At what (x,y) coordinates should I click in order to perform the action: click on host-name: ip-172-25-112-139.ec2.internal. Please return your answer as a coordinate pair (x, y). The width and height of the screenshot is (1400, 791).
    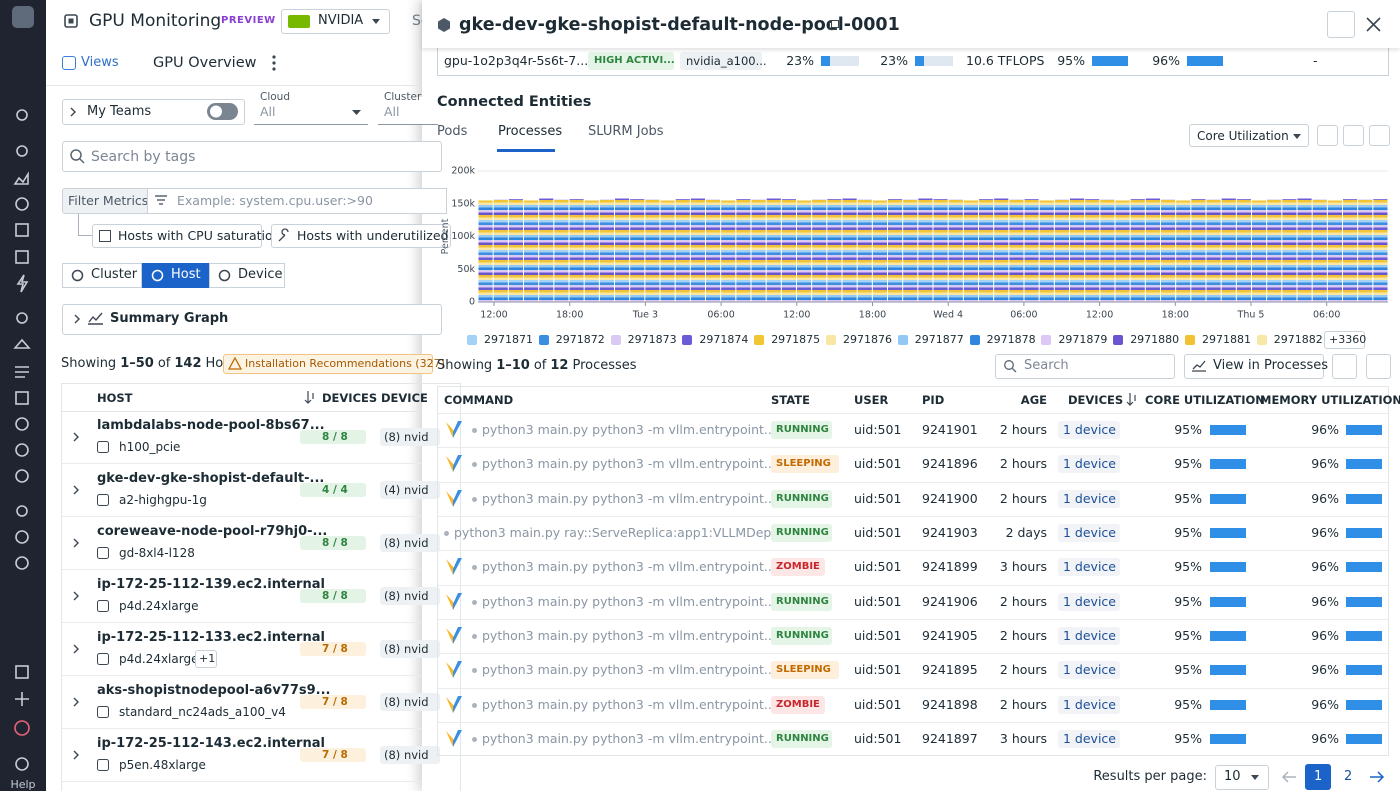
    Looking at the image, I should click on (211, 584).